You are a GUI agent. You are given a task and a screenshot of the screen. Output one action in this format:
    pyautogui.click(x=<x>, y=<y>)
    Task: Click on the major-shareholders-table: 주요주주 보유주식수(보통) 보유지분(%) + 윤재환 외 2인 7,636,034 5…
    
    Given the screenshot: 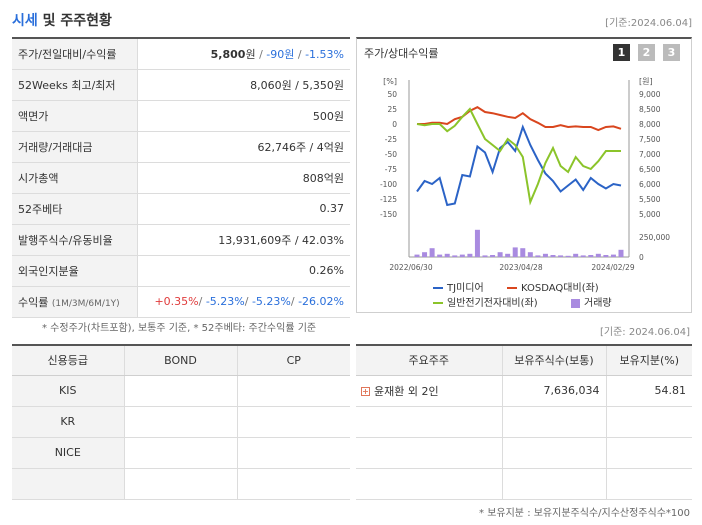 What is the action you would take?
    pyautogui.click(x=524, y=422)
    